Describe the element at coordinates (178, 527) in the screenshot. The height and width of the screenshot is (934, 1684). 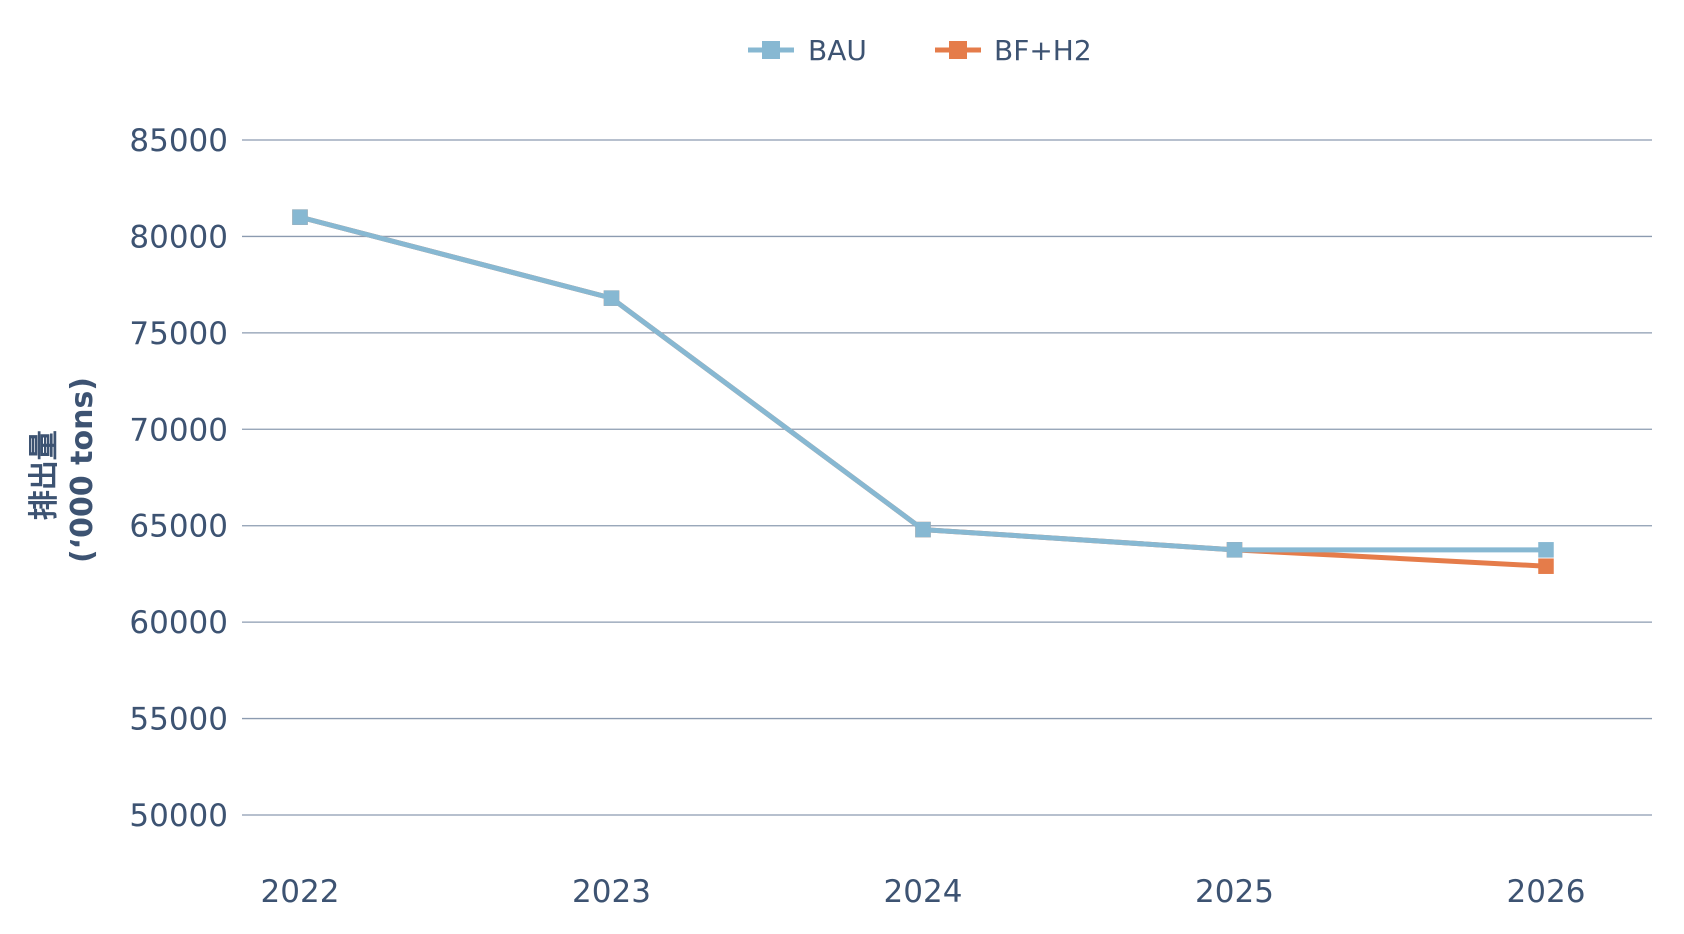
I see `y-tick-label: 65000` at that location.